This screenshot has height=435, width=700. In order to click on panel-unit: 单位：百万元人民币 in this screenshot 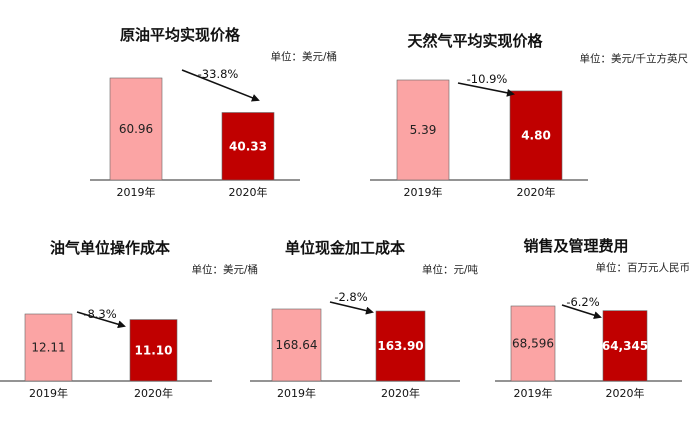, I will do `click(643, 267)`.